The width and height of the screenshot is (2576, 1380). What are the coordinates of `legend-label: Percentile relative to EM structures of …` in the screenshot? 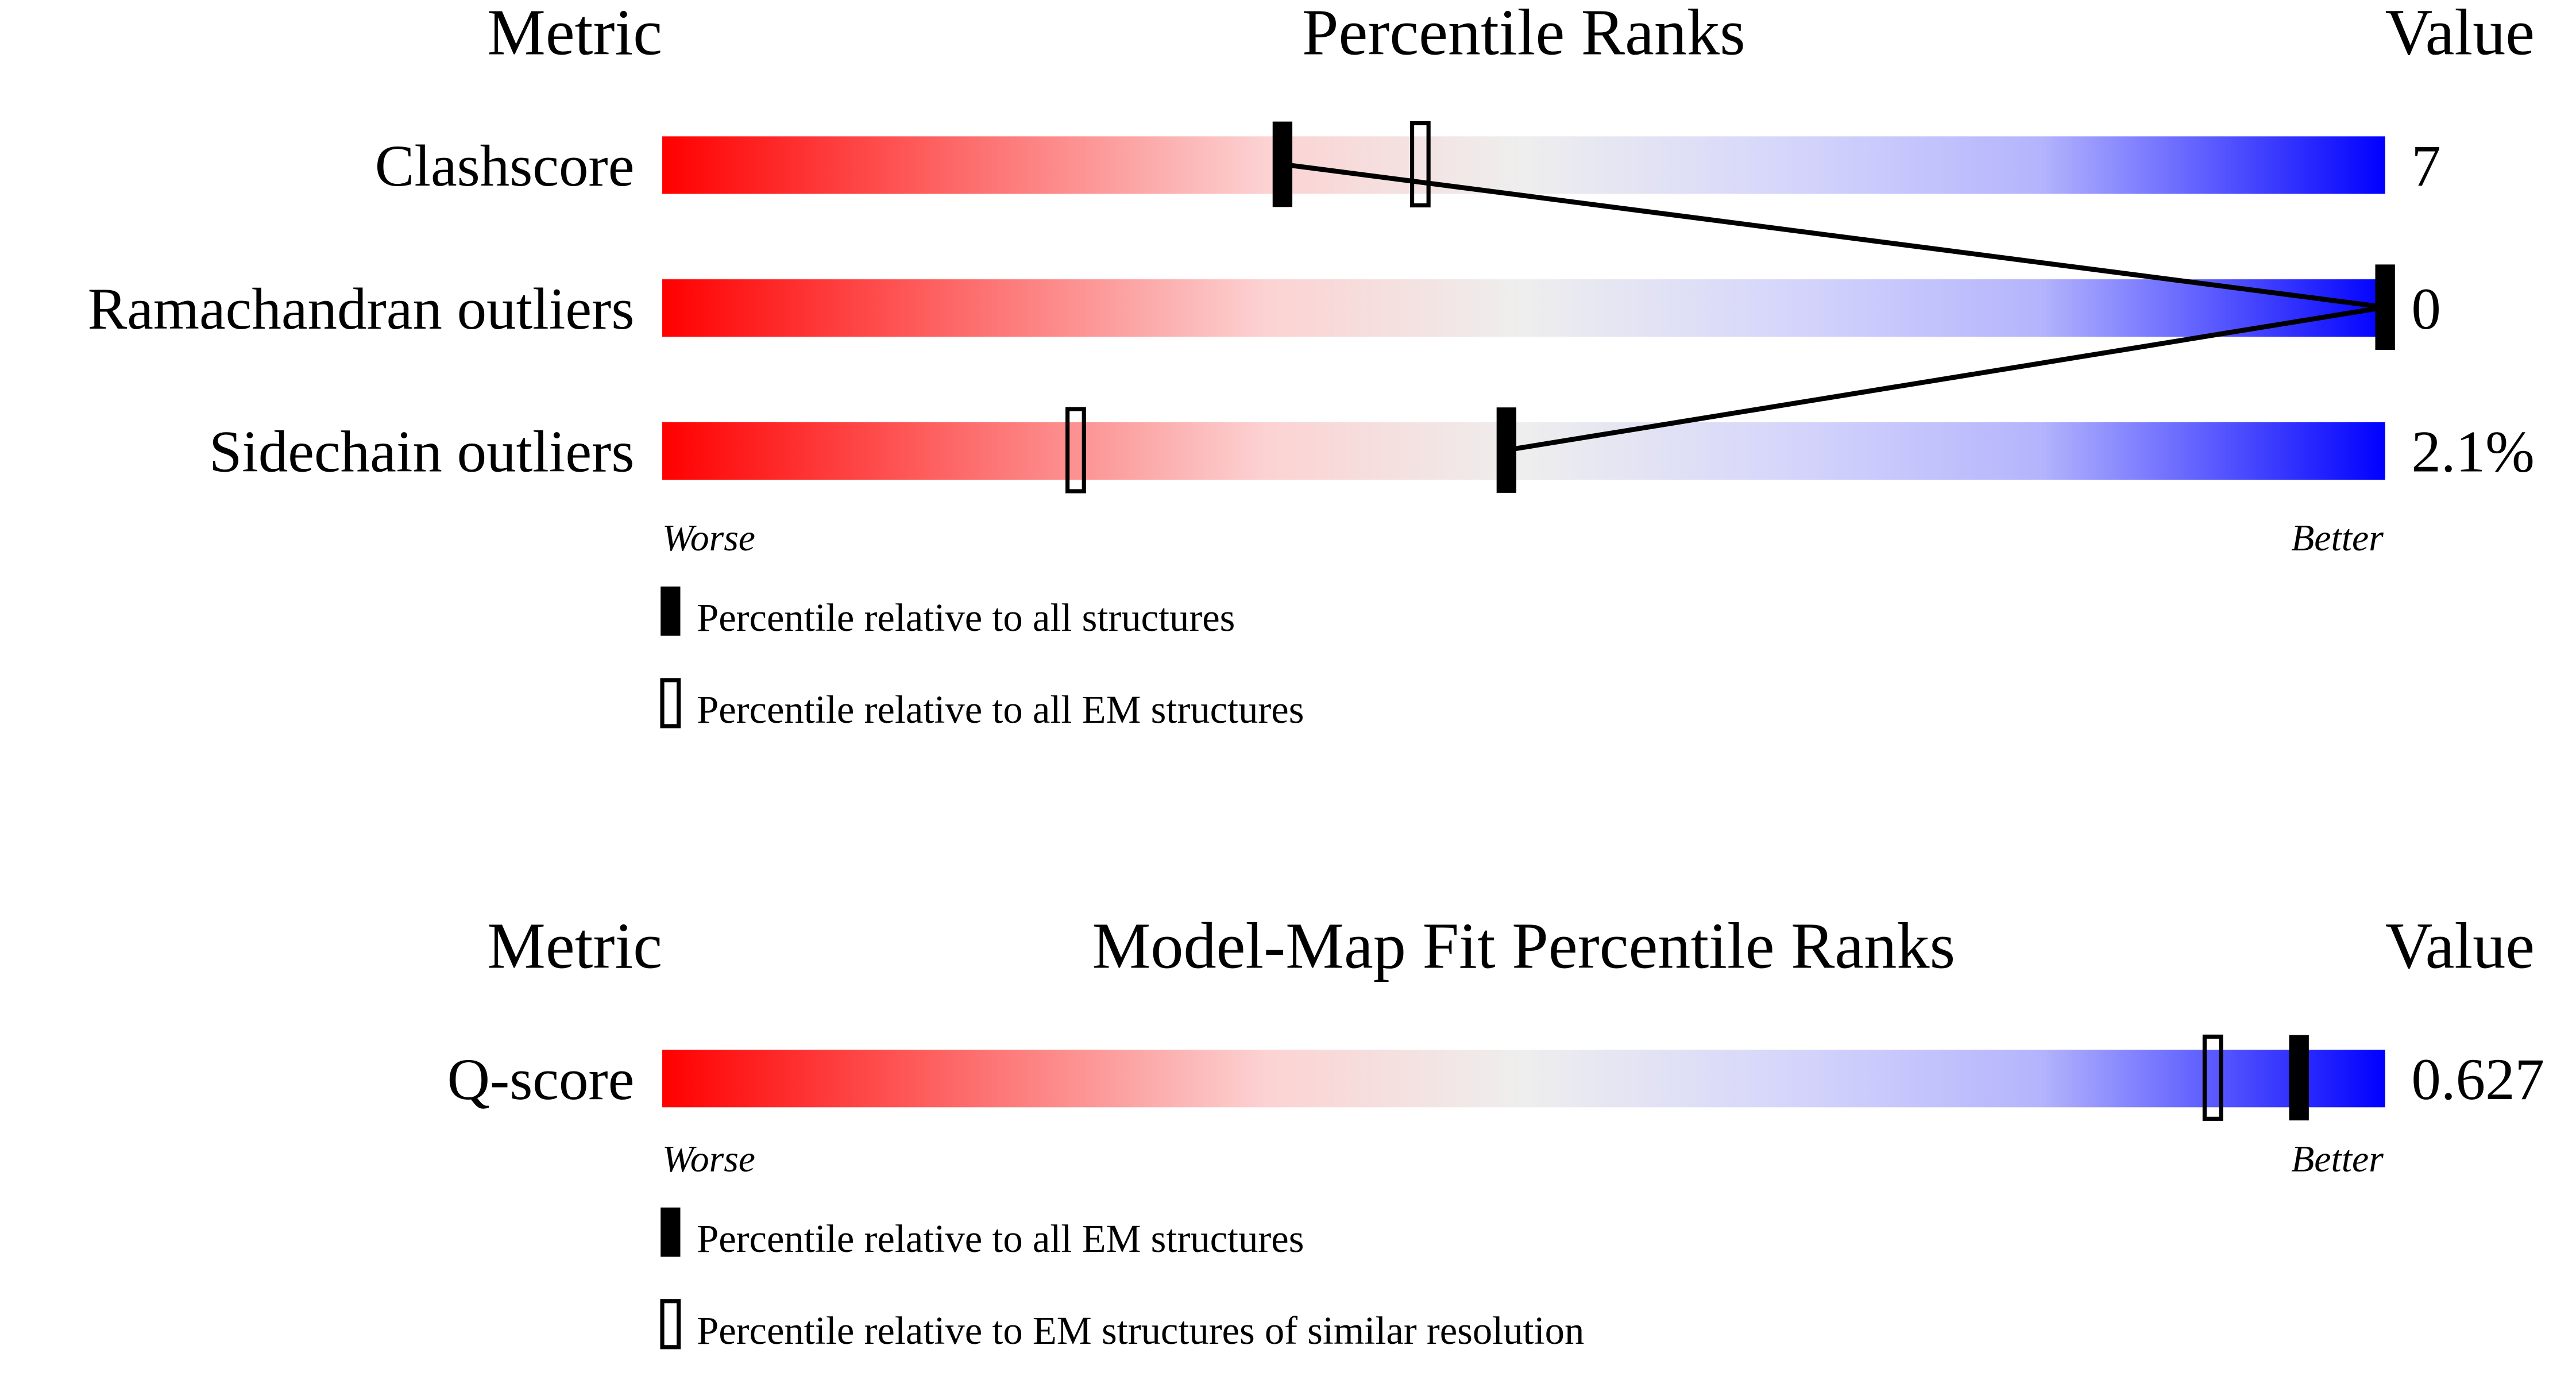 It's located at (1140, 1330).